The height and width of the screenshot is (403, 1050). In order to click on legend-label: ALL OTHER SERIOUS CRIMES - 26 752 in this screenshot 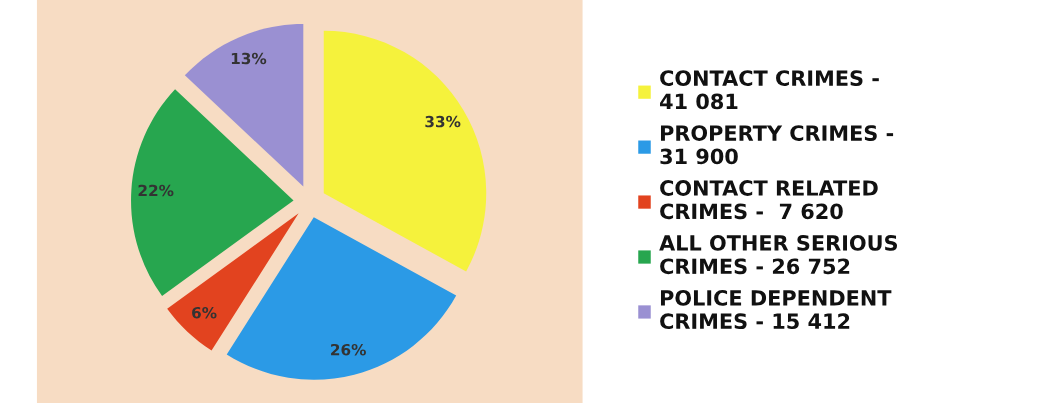, I will do `click(778, 255)`.